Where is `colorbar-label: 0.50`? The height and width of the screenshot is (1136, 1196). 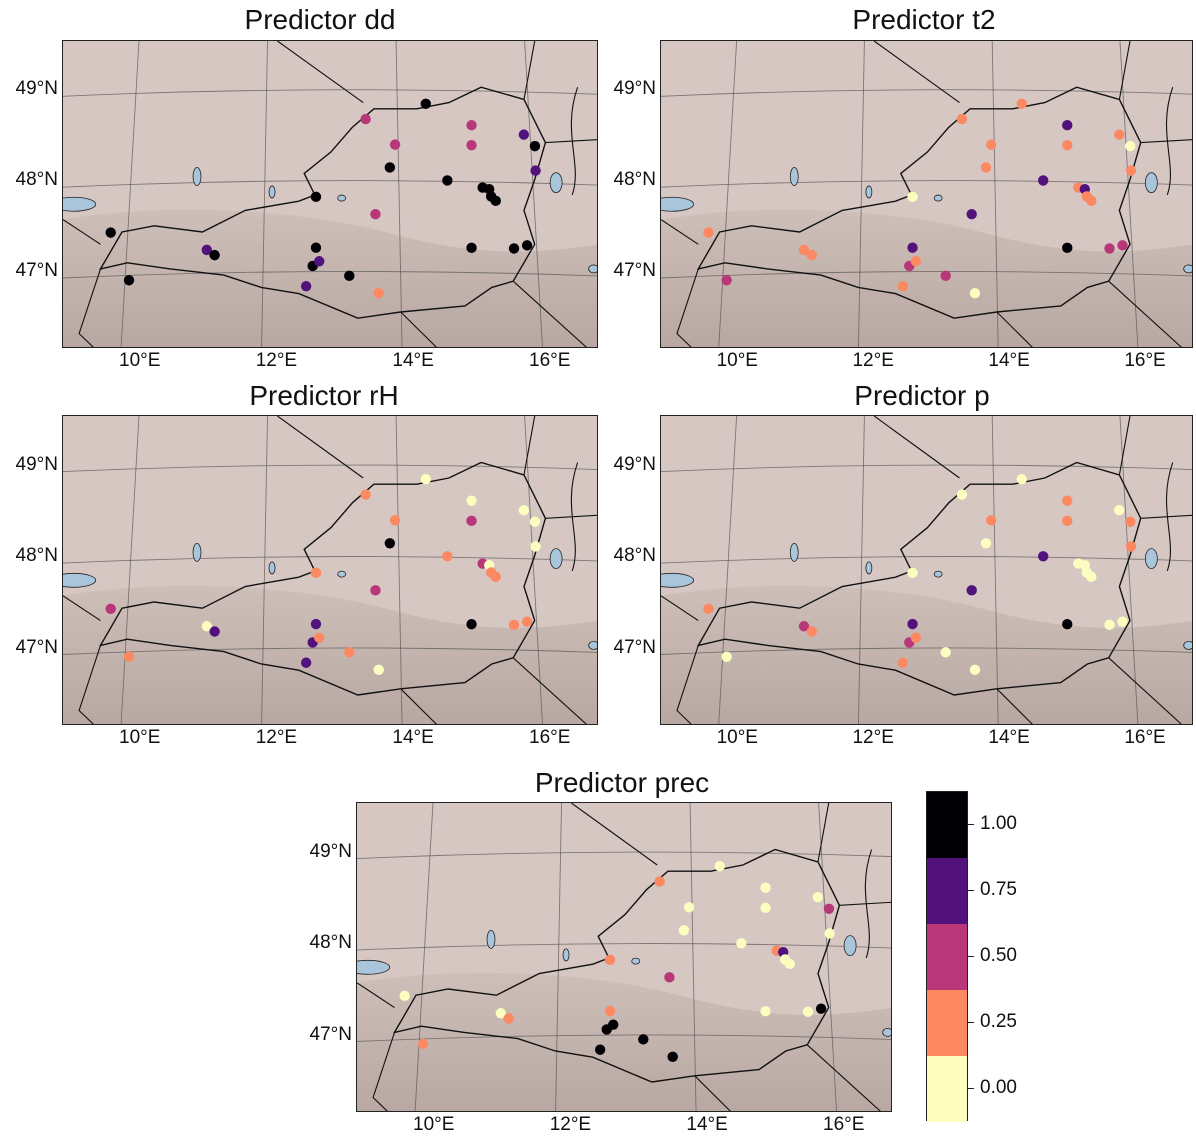 colorbar-label: 0.50 is located at coordinates (998, 955).